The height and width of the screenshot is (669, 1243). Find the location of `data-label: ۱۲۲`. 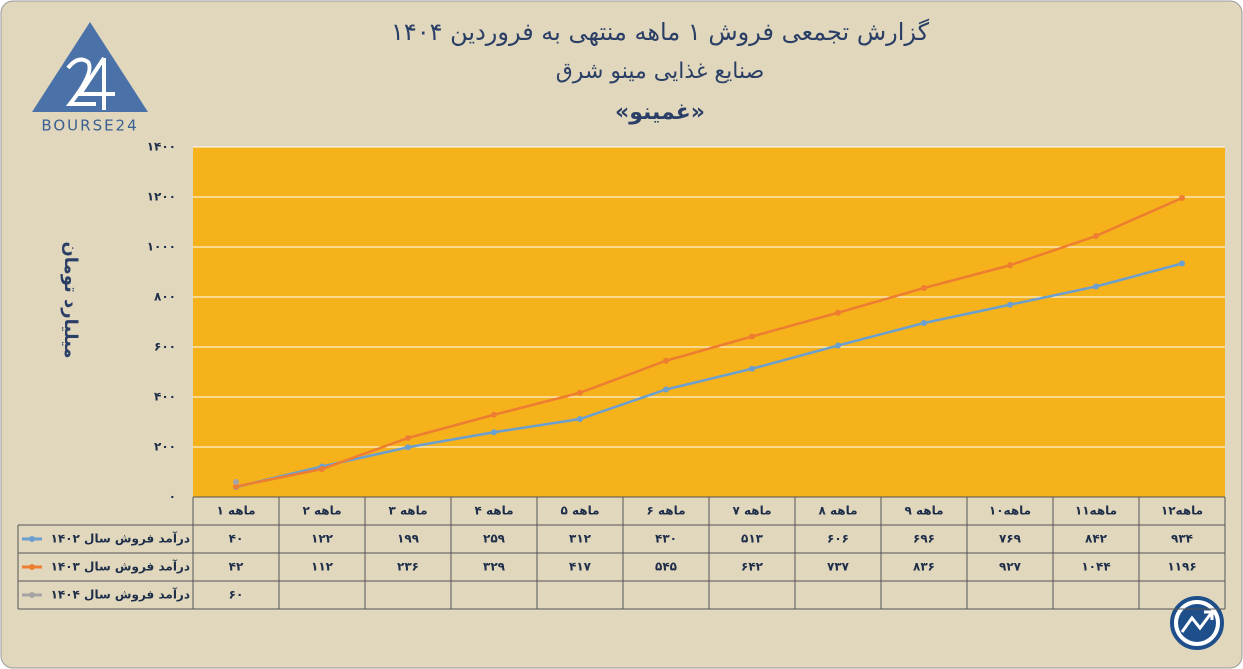

data-label: ۱۲۲ is located at coordinates (322, 539).